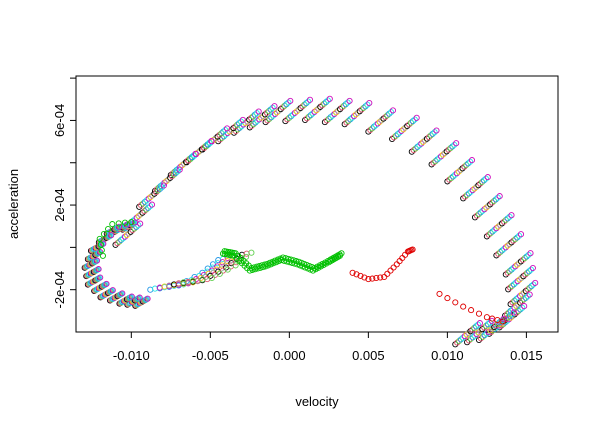 Image resolution: width=599 pixels, height=430 pixels. I want to click on y-axis: -2e-04 2e-04 6e-04, so click(64, 192).